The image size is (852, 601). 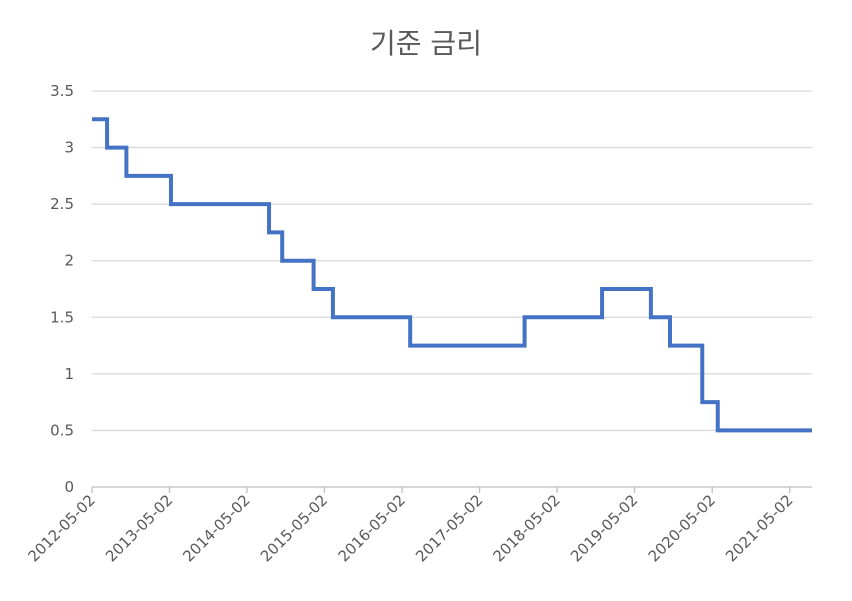 I want to click on chart-title: 기준 금리, so click(x=426, y=43).